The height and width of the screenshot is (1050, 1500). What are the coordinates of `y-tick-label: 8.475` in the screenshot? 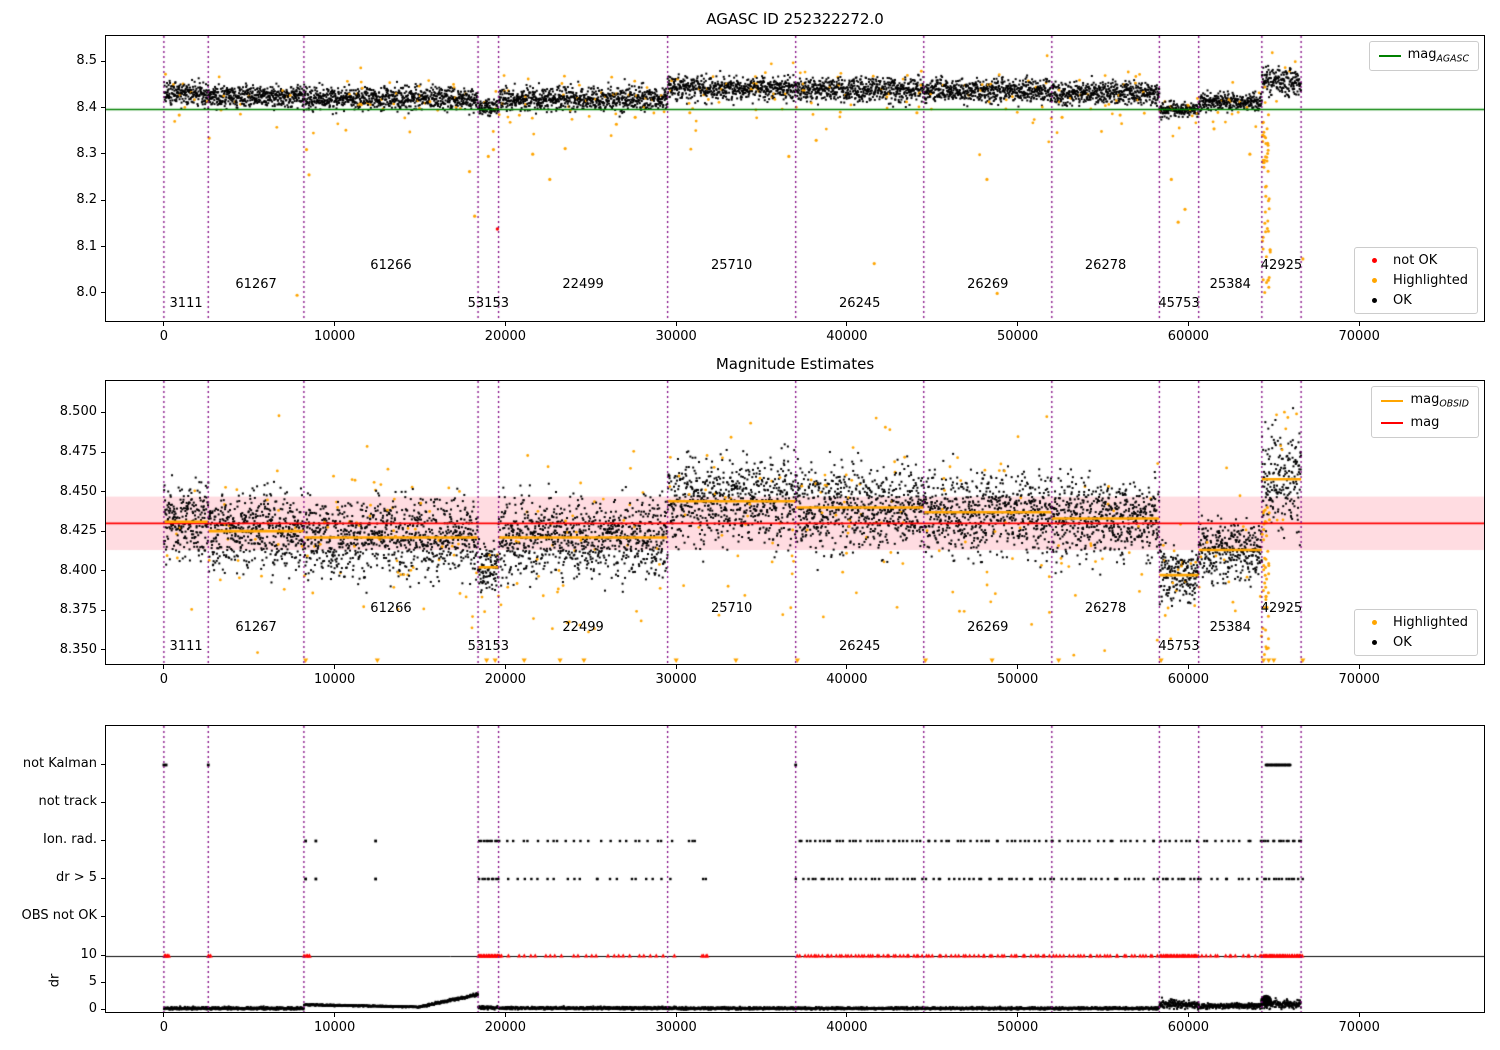 It's located at (78, 452).